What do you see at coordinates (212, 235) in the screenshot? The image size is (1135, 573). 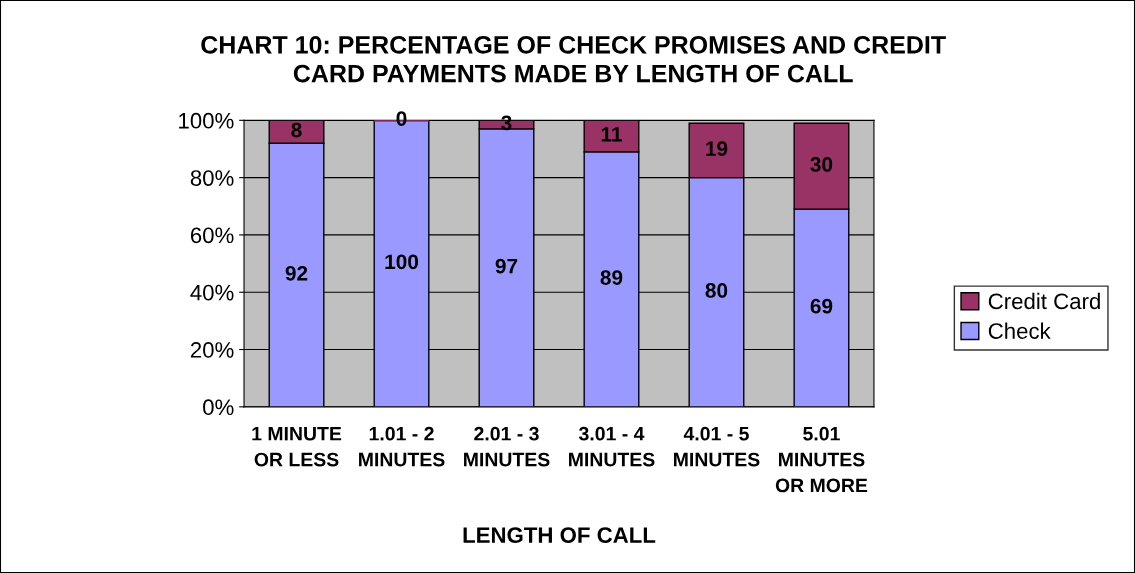 I see `y-tick-label: 60%` at bounding box center [212, 235].